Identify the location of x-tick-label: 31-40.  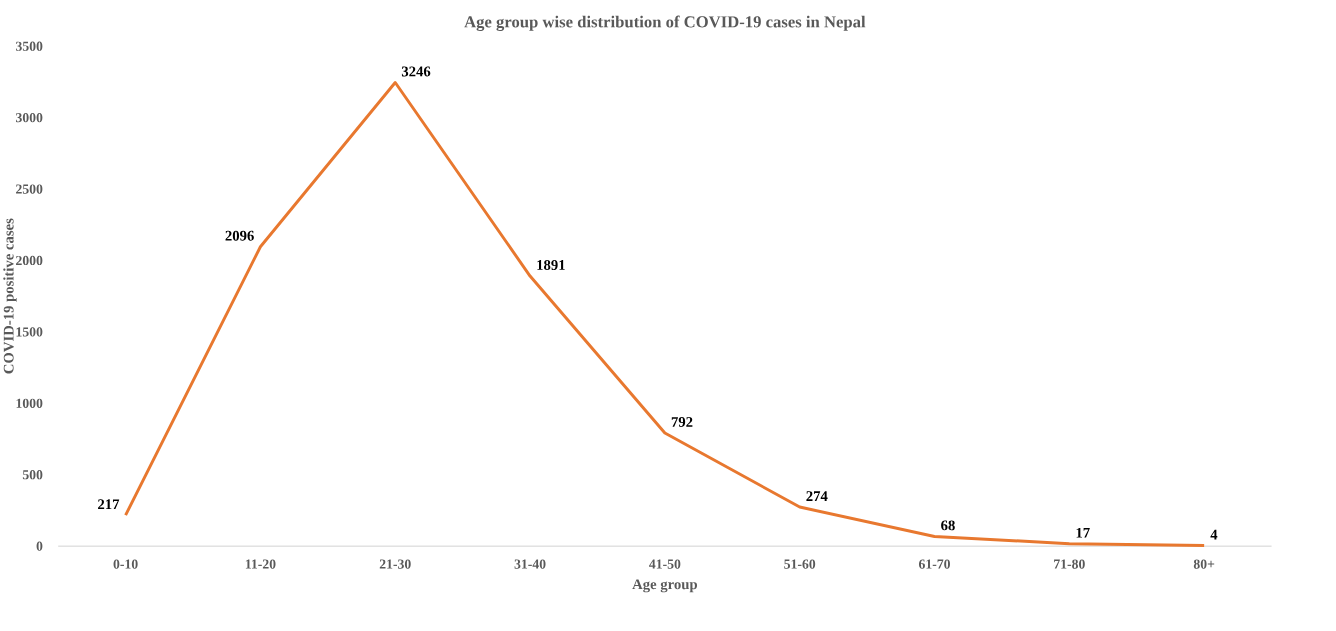
(530, 564).